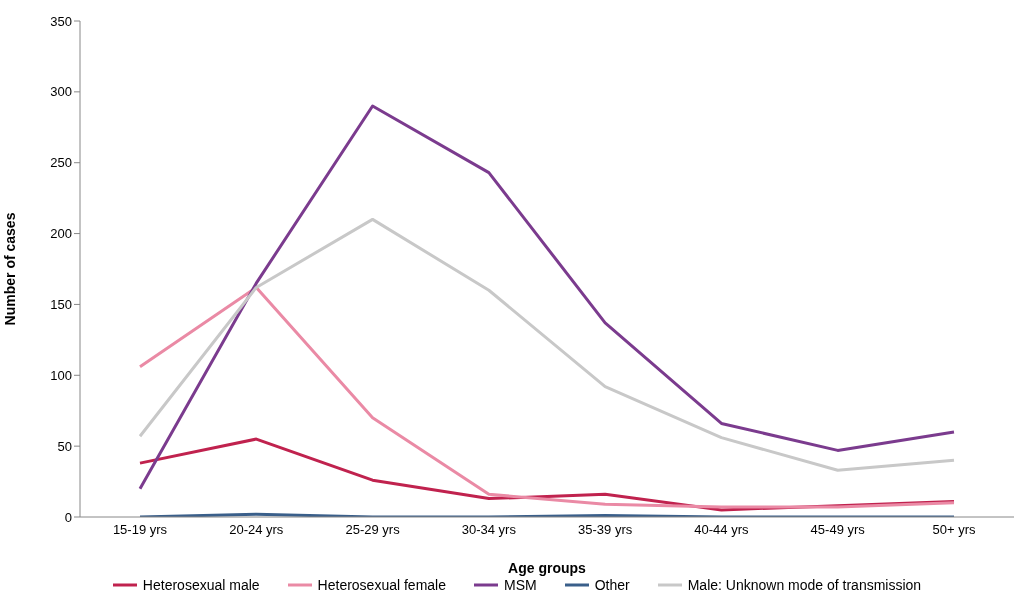 This screenshot has width=1024, height=601. I want to click on y-axis-title: Number of cases, so click(9, 269).